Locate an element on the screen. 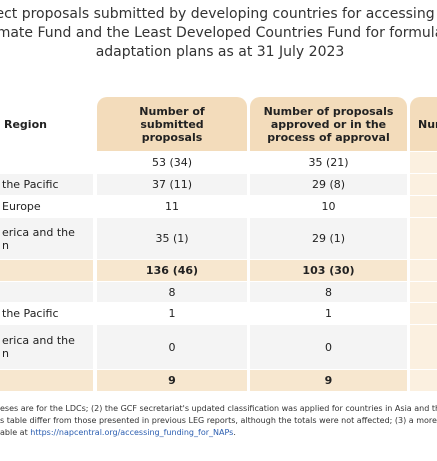 This screenshot has height=461, width=437. value-cell: 10 is located at coordinates (328, 206).